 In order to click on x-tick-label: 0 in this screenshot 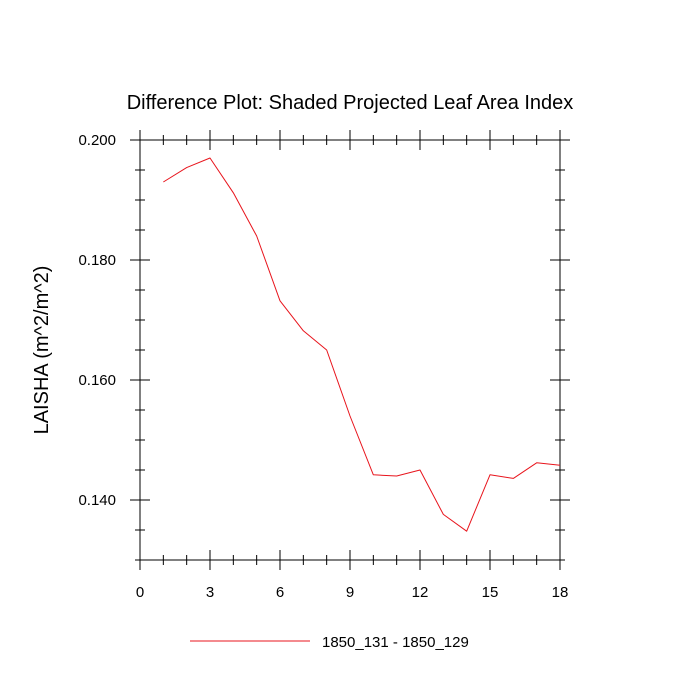, I will do `click(140, 592)`.